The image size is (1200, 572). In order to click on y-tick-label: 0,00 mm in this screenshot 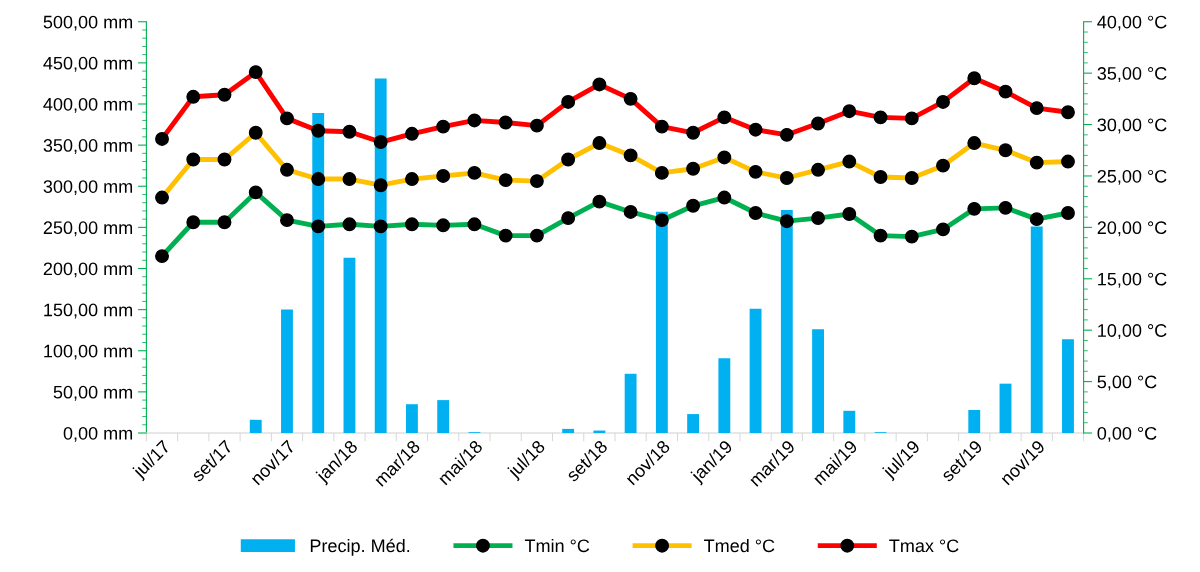, I will do `click(98, 434)`.